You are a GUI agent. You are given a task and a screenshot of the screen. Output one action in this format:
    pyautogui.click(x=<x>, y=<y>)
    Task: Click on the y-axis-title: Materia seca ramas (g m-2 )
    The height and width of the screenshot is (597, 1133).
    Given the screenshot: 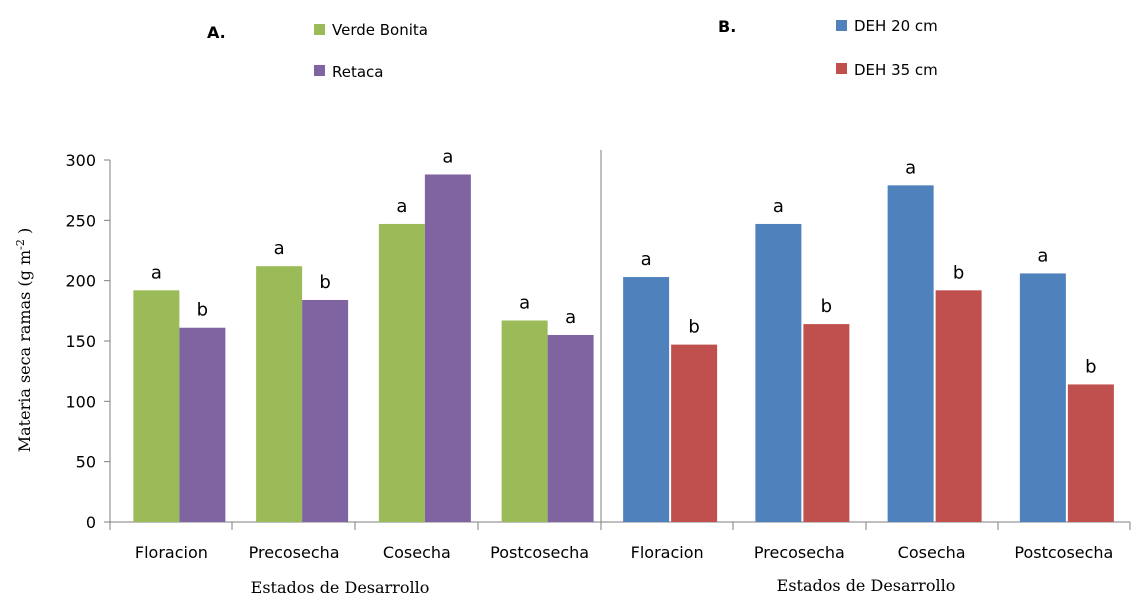 What is the action you would take?
    pyautogui.click(x=24, y=340)
    